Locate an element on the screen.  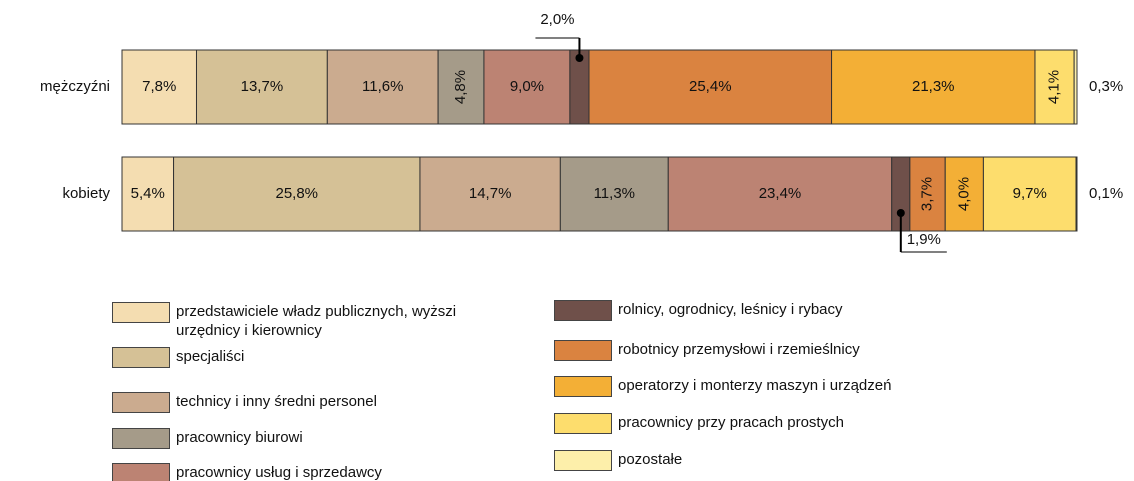
legend-label: specjaliści is located at coordinates (210, 356).